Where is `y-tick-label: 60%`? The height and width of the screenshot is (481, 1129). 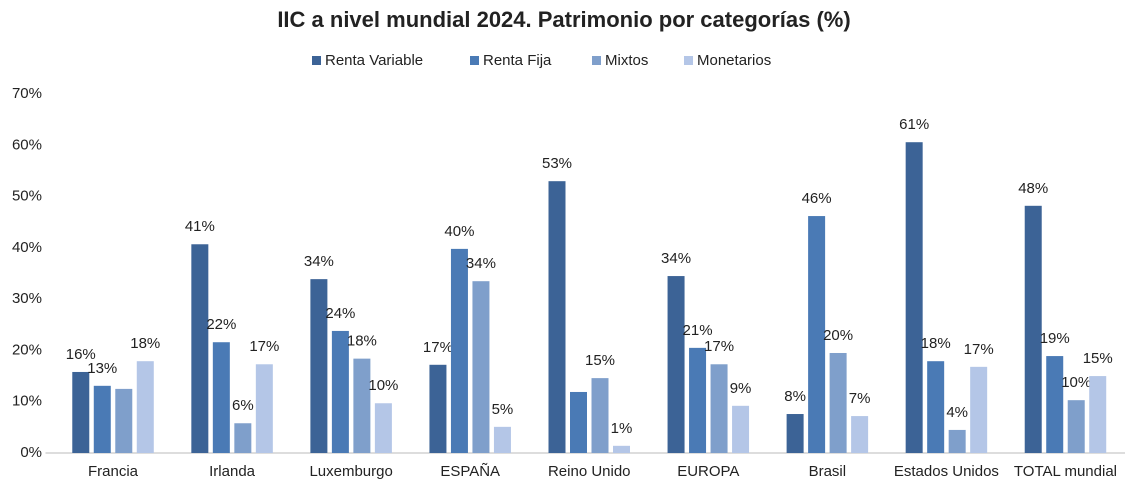 y-tick-label: 60% is located at coordinates (27, 144).